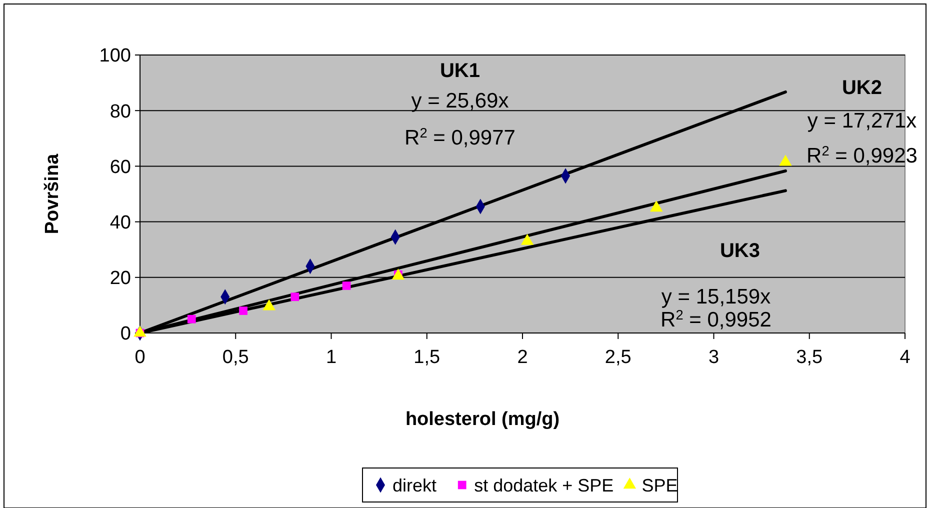 Image resolution: width=930 pixels, height=508 pixels. I want to click on x-tick-label: 0, so click(140, 357).